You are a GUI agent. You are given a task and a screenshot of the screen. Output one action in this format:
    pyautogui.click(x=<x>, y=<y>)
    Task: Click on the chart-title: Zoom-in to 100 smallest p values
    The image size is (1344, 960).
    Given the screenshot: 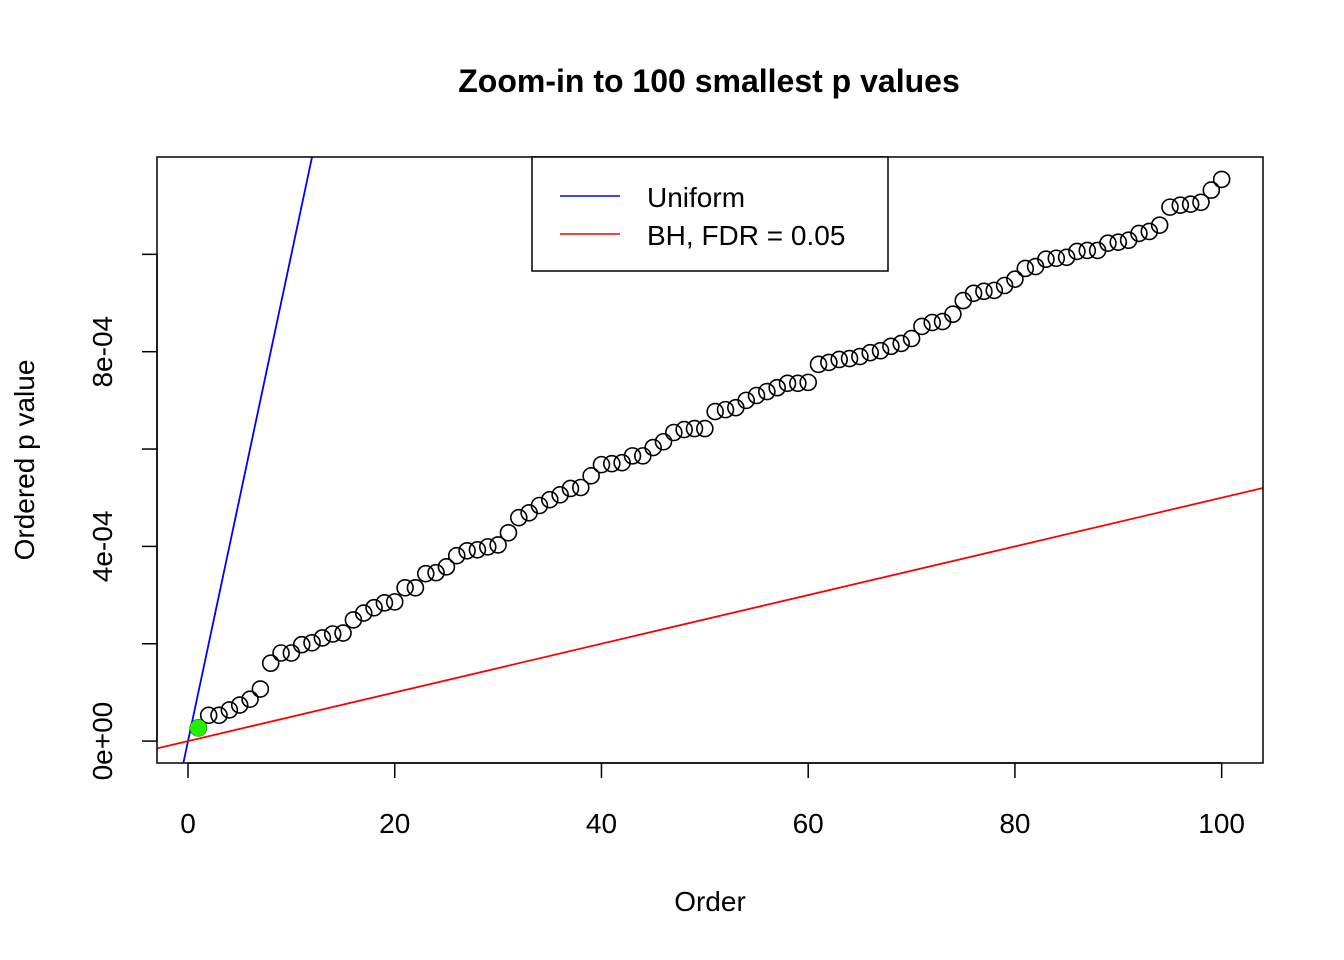 What is the action you would take?
    pyautogui.click(x=708, y=81)
    